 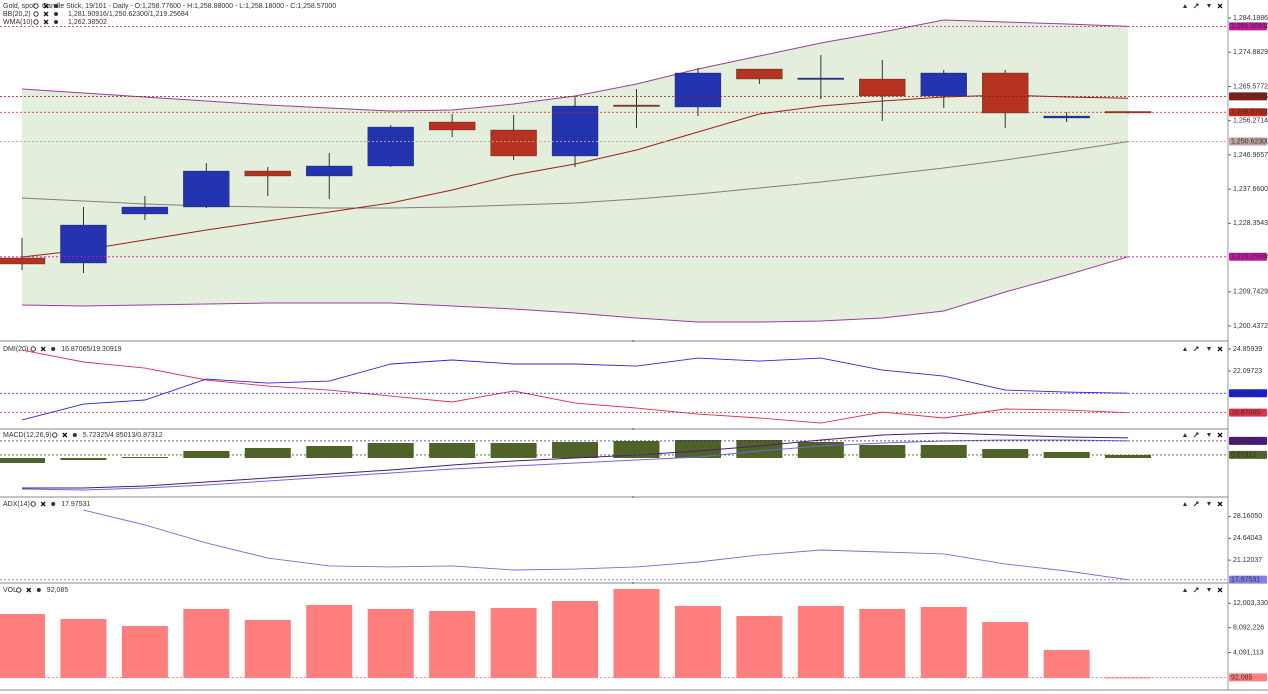 I want to click on y-tick-label: 12,003,330, so click(x=1250, y=603).